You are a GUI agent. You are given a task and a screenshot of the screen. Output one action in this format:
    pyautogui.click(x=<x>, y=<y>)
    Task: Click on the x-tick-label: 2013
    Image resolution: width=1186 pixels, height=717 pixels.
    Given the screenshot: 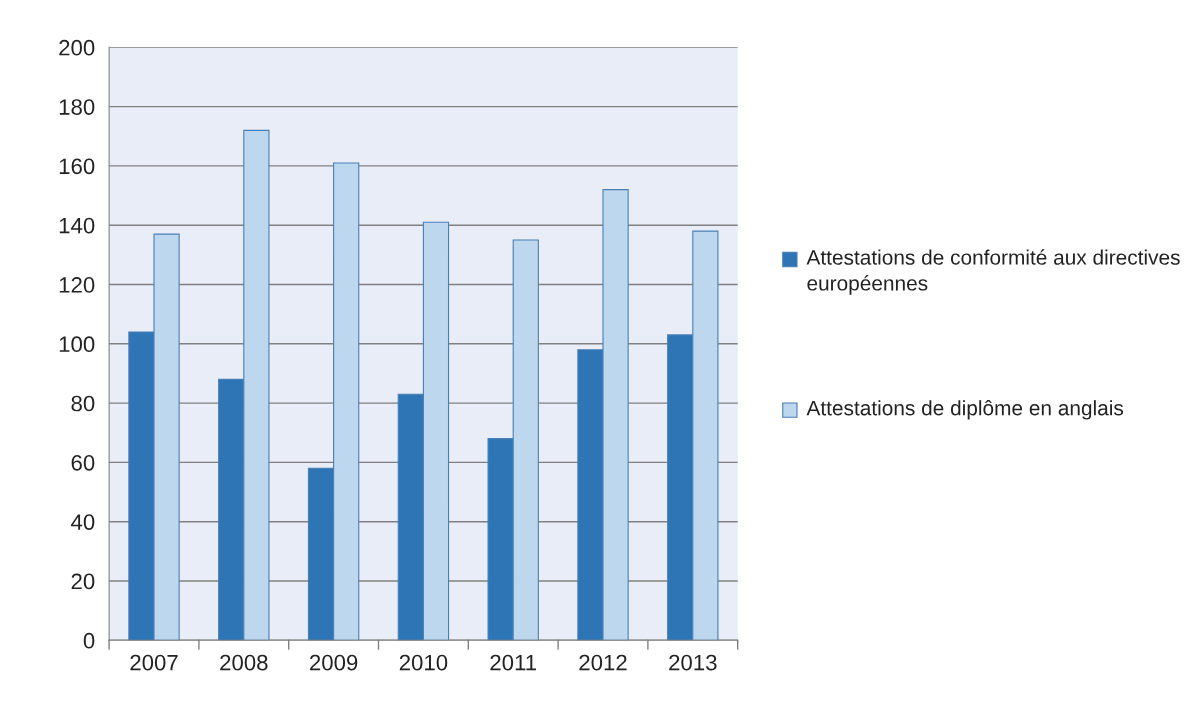 What is the action you would take?
    pyautogui.click(x=693, y=662)
    